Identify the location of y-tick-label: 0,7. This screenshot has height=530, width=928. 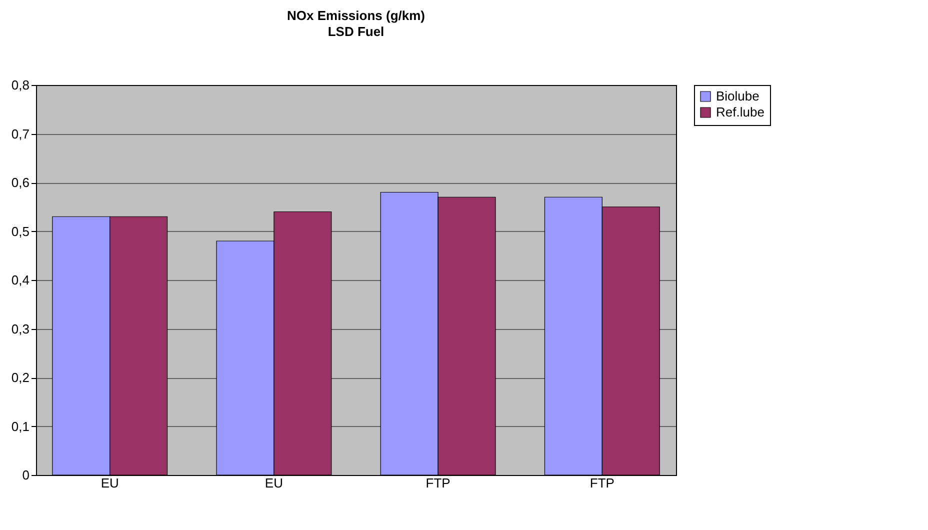
(20, 134).